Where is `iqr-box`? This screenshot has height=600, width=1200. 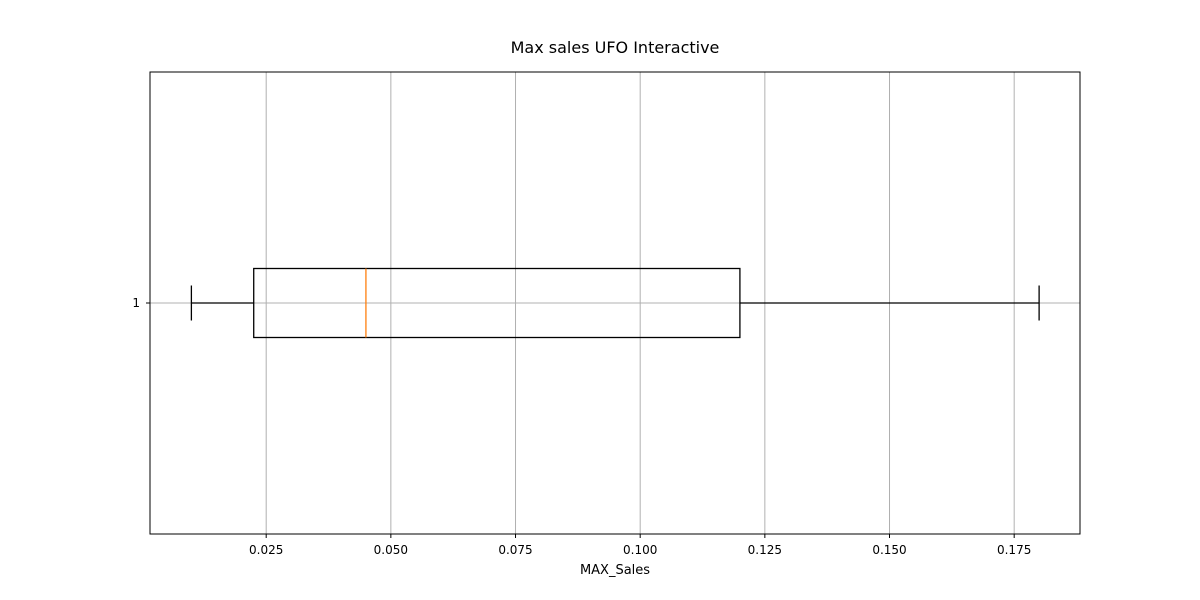 iqr-box is located at coordinates (497, 303).